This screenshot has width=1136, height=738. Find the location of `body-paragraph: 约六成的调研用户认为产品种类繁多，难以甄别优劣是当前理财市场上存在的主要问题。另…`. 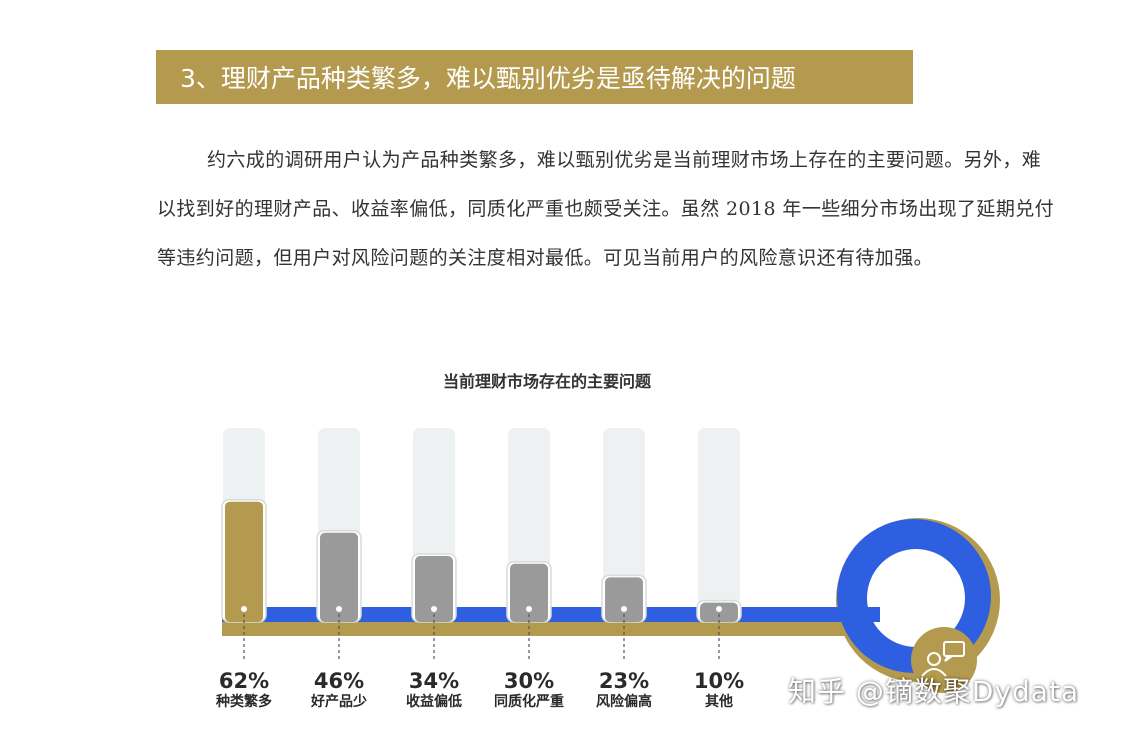

body-paragraph: 约六成的调研用户认为产品种类繁多，难以甄别优劣是当前理财市场上存在的主要问题。另… is located at coordinates (606, 209).